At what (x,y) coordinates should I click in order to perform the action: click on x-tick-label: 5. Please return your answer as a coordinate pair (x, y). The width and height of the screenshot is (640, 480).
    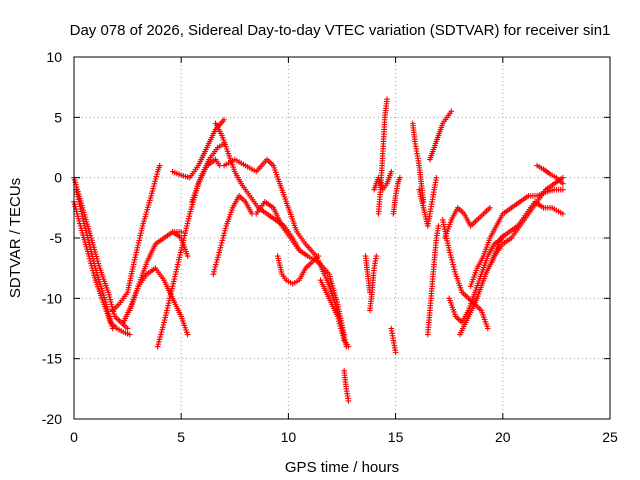
    Looking at the image, I should click on (181, 437).